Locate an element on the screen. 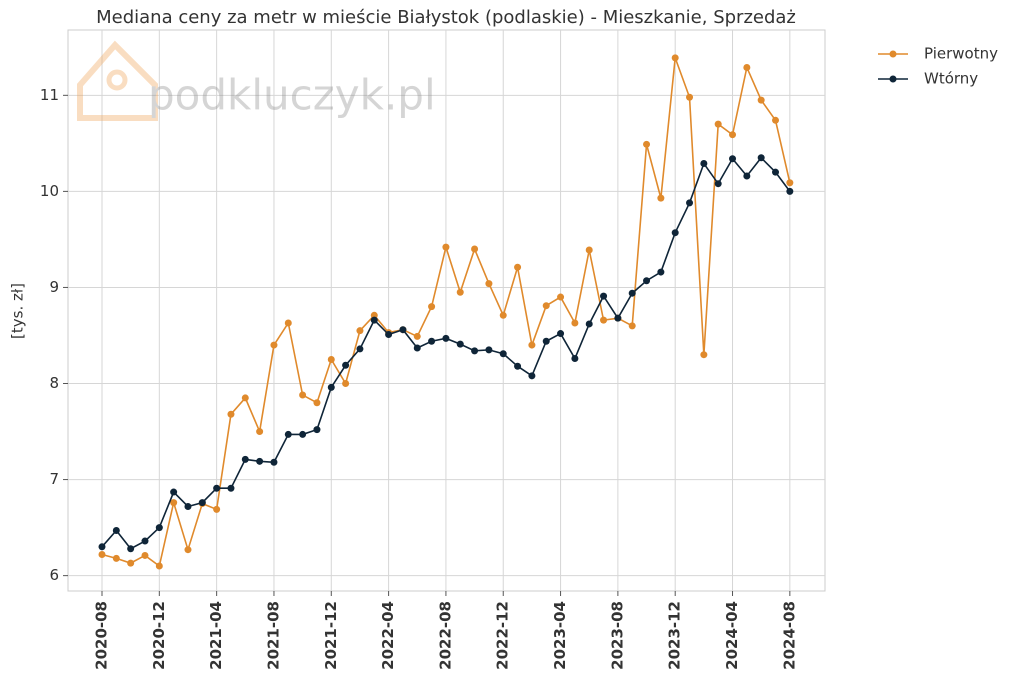 Image resolution: width=1023 pixels, height=682 pixels. x-tick-label: 2021-08 is located at coordinates (273, 635).